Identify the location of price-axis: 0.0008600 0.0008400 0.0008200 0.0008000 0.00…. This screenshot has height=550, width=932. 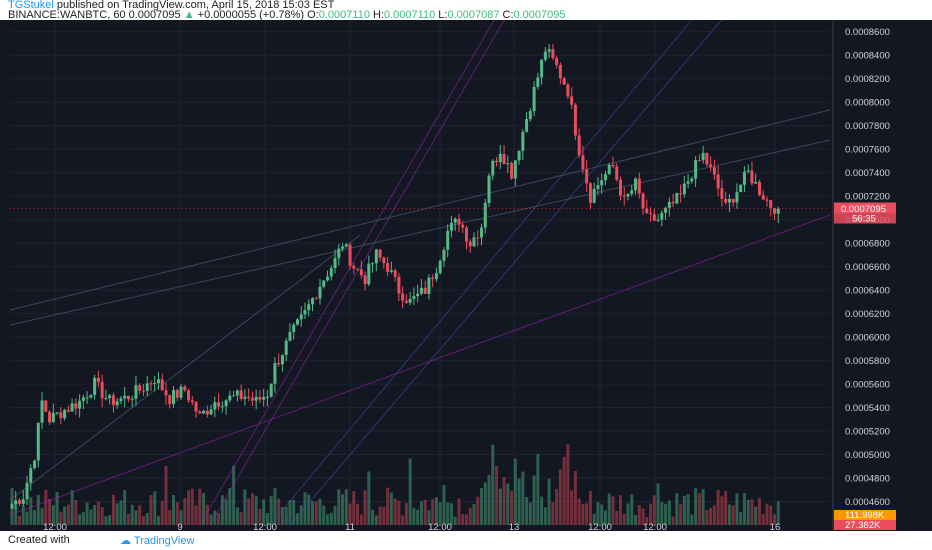
(867, 267).